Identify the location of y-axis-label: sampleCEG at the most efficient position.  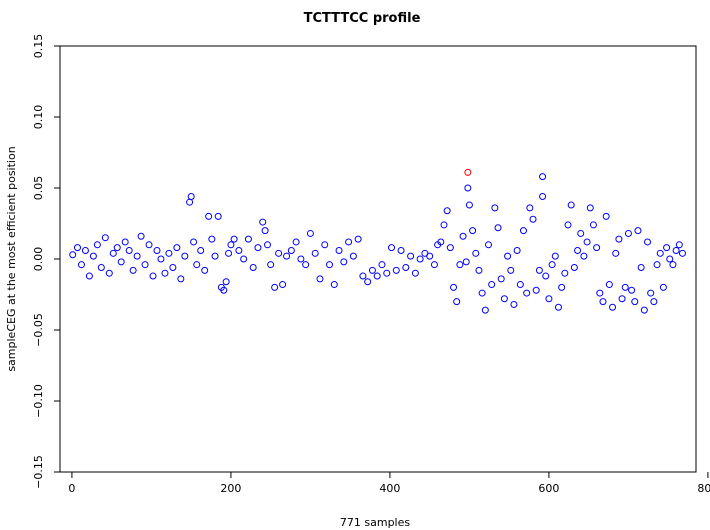
(11, 258).